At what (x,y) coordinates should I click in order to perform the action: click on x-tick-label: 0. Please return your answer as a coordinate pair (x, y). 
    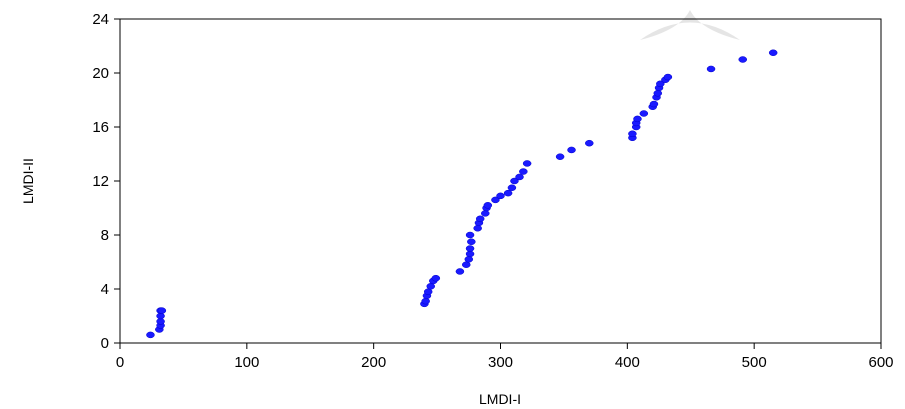
    Looking at the image, I should click on (120, 362).